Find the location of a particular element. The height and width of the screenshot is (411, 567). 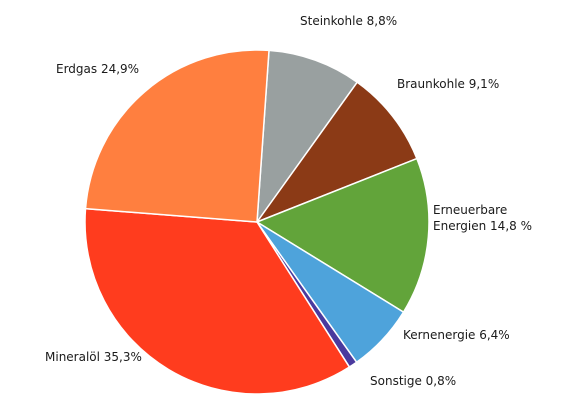

slice-label-5: Mineralöl 35,3% is located at coordinates (93, 357).